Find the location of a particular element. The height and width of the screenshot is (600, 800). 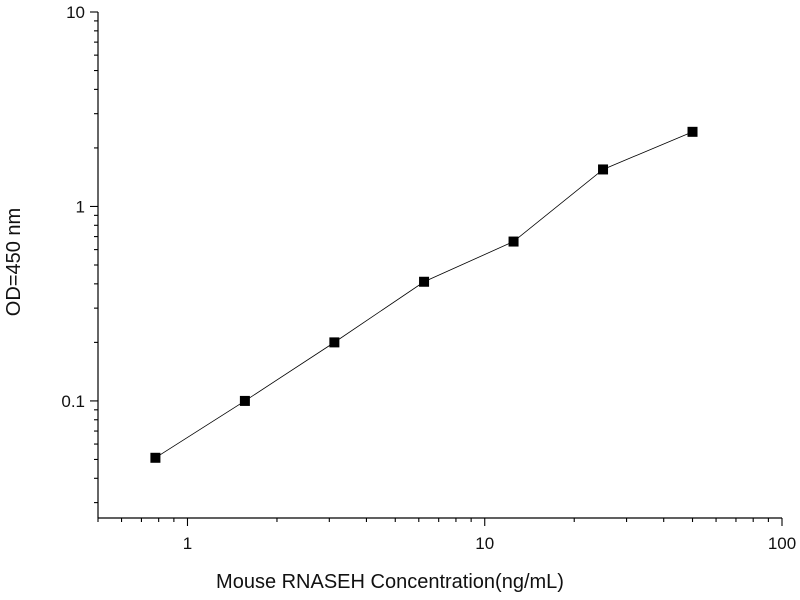

y-axis-ticks is located at coordinates (94, 257).